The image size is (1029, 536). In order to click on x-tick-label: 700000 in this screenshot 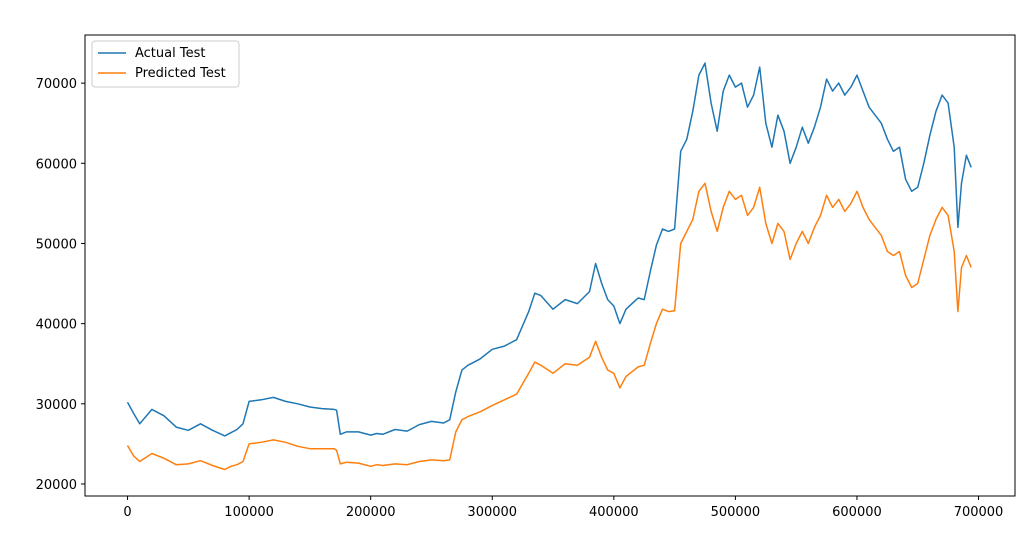, I will do `click(979, 512)`.